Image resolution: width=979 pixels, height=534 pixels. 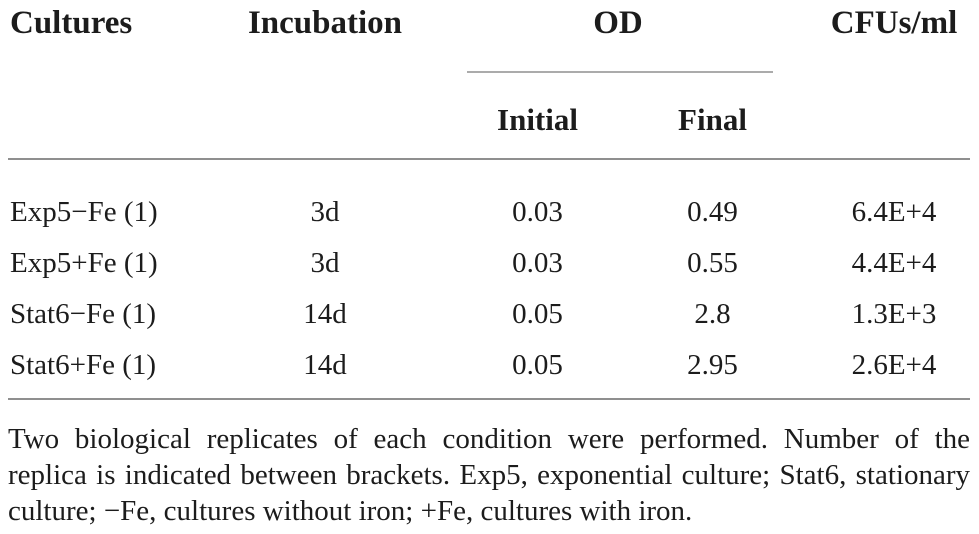 What do you see at coordinates (712, 314) in the screenshot?
I see `cell-od_final: 2.8` at bounding box center [712, 314].